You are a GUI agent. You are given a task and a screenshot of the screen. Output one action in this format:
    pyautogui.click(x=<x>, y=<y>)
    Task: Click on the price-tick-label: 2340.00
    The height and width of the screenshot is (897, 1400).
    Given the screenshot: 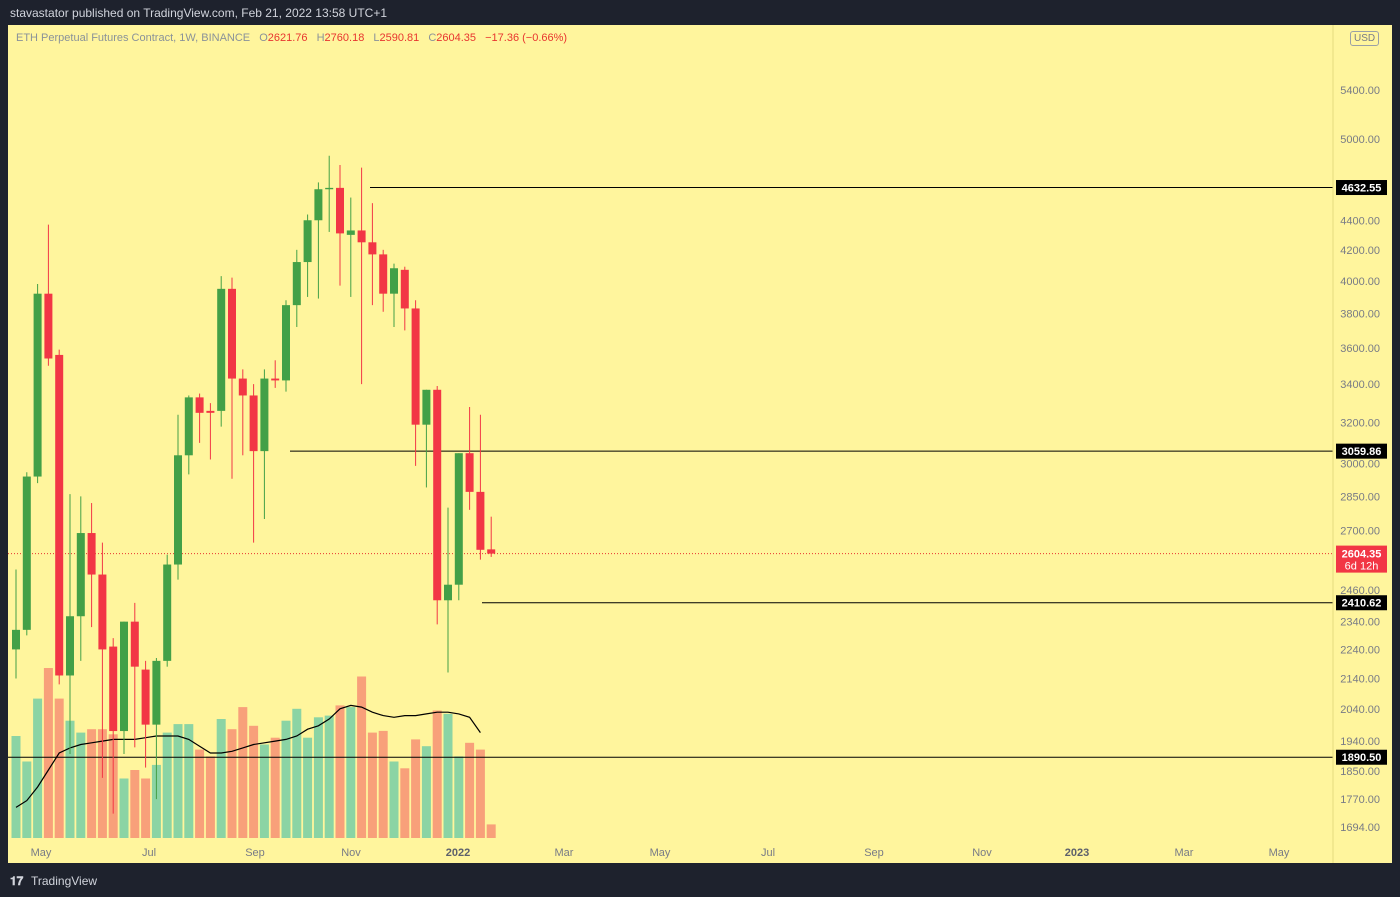 What is the action you would take?
    pyautogui.click(x=1360, y=623)
    